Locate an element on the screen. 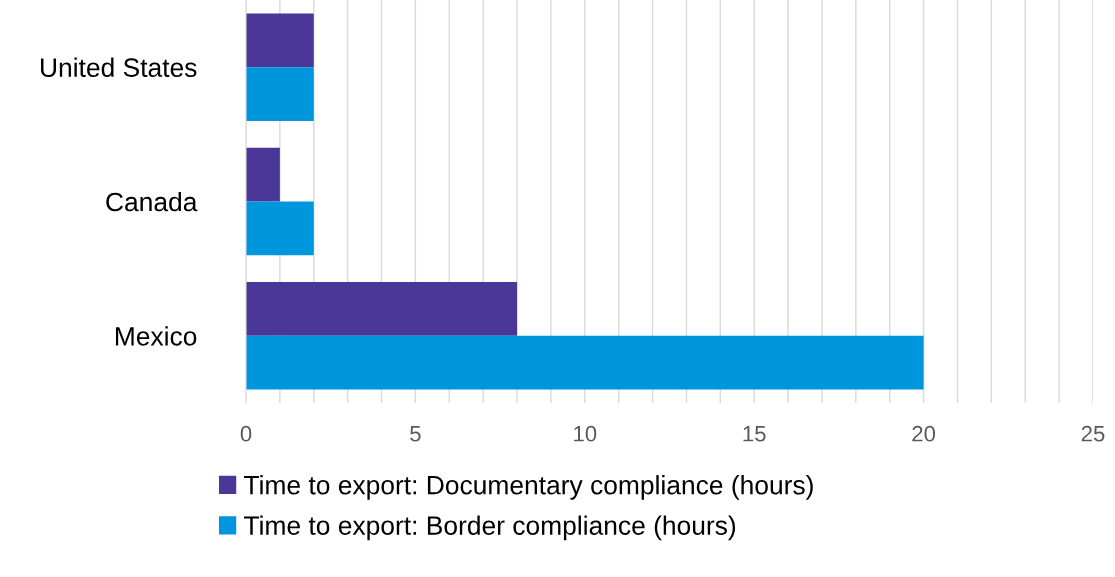 The image size is (1115, 577). x-tick-label: 20 is located at coordinates (924, 433).